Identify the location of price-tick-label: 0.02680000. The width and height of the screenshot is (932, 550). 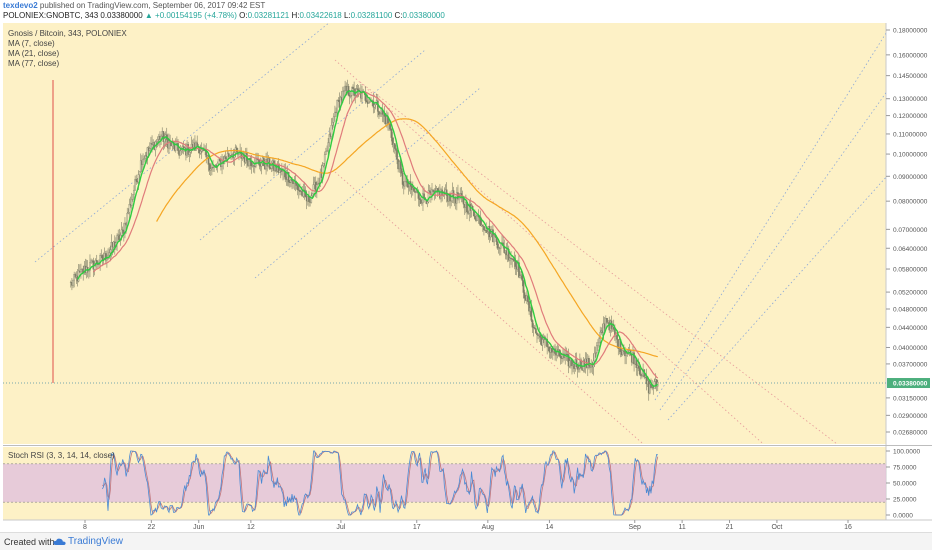
(910, 433).